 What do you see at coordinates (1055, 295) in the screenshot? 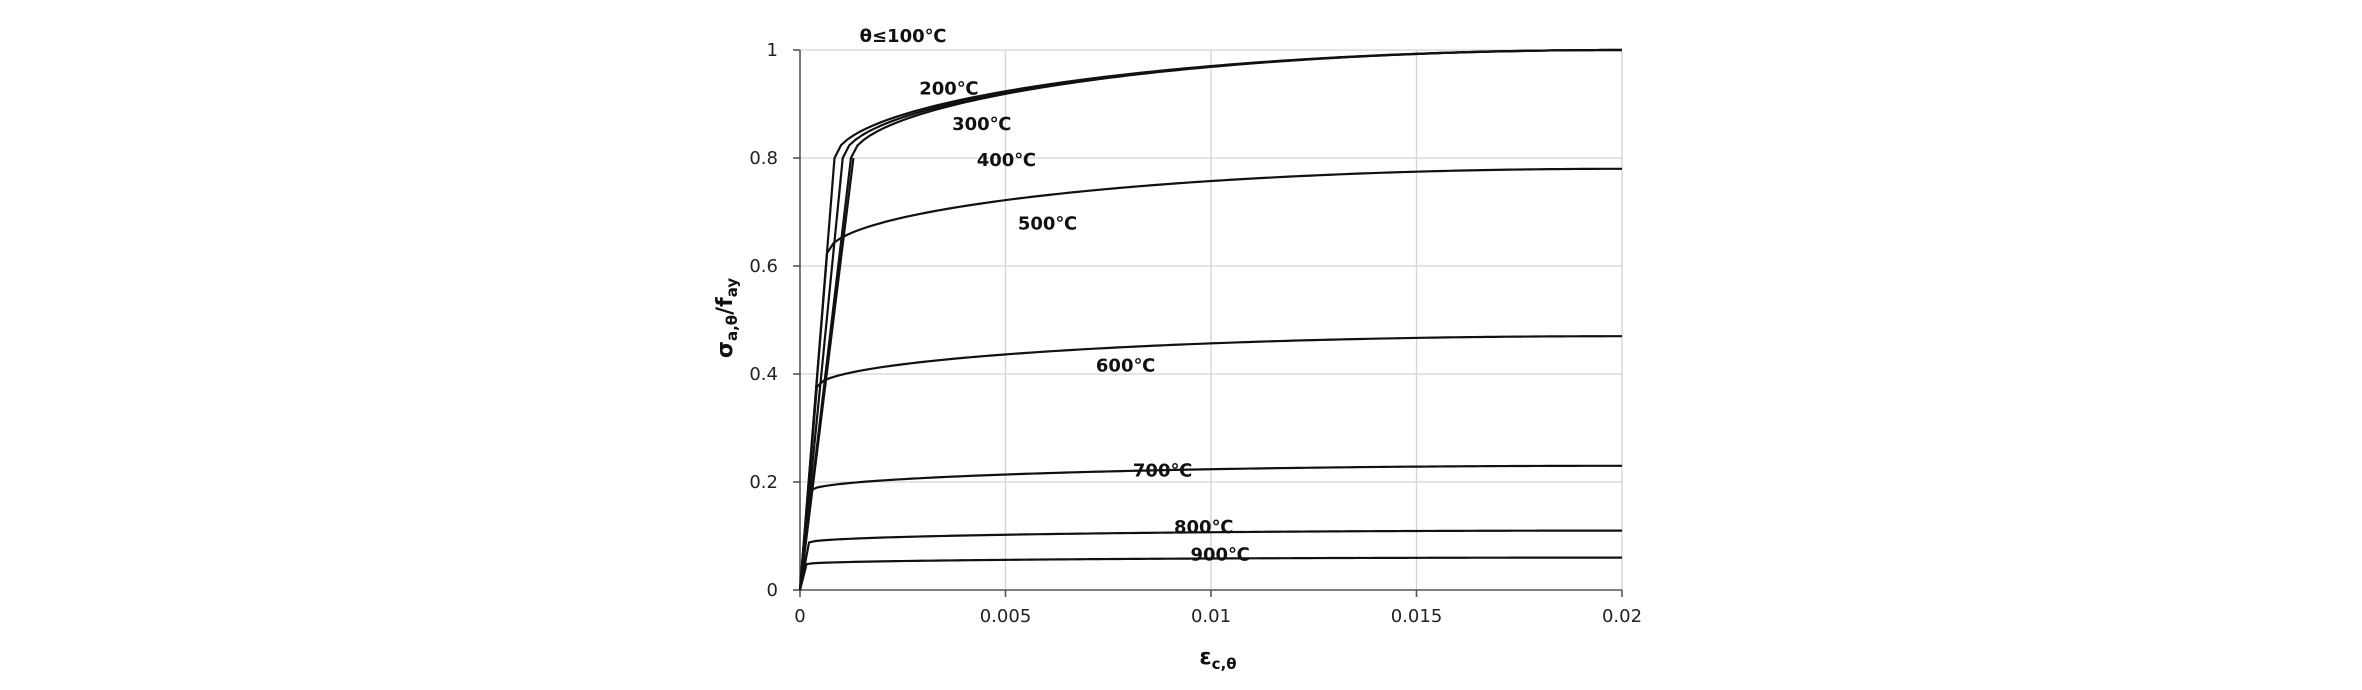
I see `series-labels: θ≤100℃ 200℃ 300℃ 400℃ 500℃ 600℃ 700℃ 800℃ 900℃` at bounding box center [1055, 295].